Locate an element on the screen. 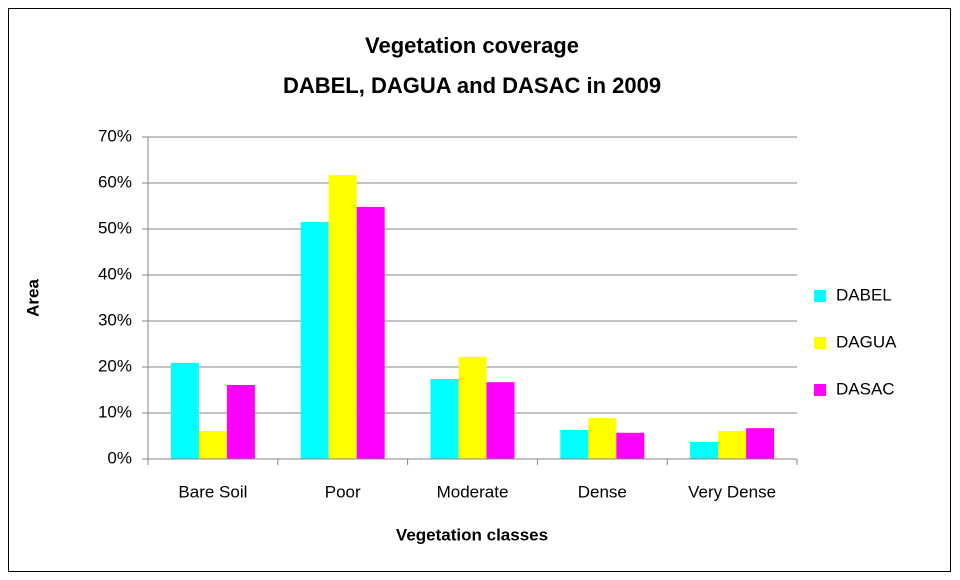 This screenshot has width=960, height=580. y-tick-label: 0% is located at coordinates (119, 457).